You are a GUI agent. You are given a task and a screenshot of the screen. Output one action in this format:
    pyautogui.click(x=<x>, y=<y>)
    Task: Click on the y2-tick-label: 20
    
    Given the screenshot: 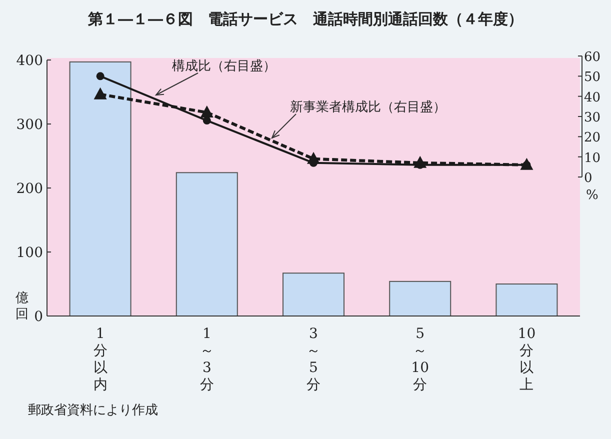 What is the action you would take?
    pyautogui.click(x=592, y=138)
    